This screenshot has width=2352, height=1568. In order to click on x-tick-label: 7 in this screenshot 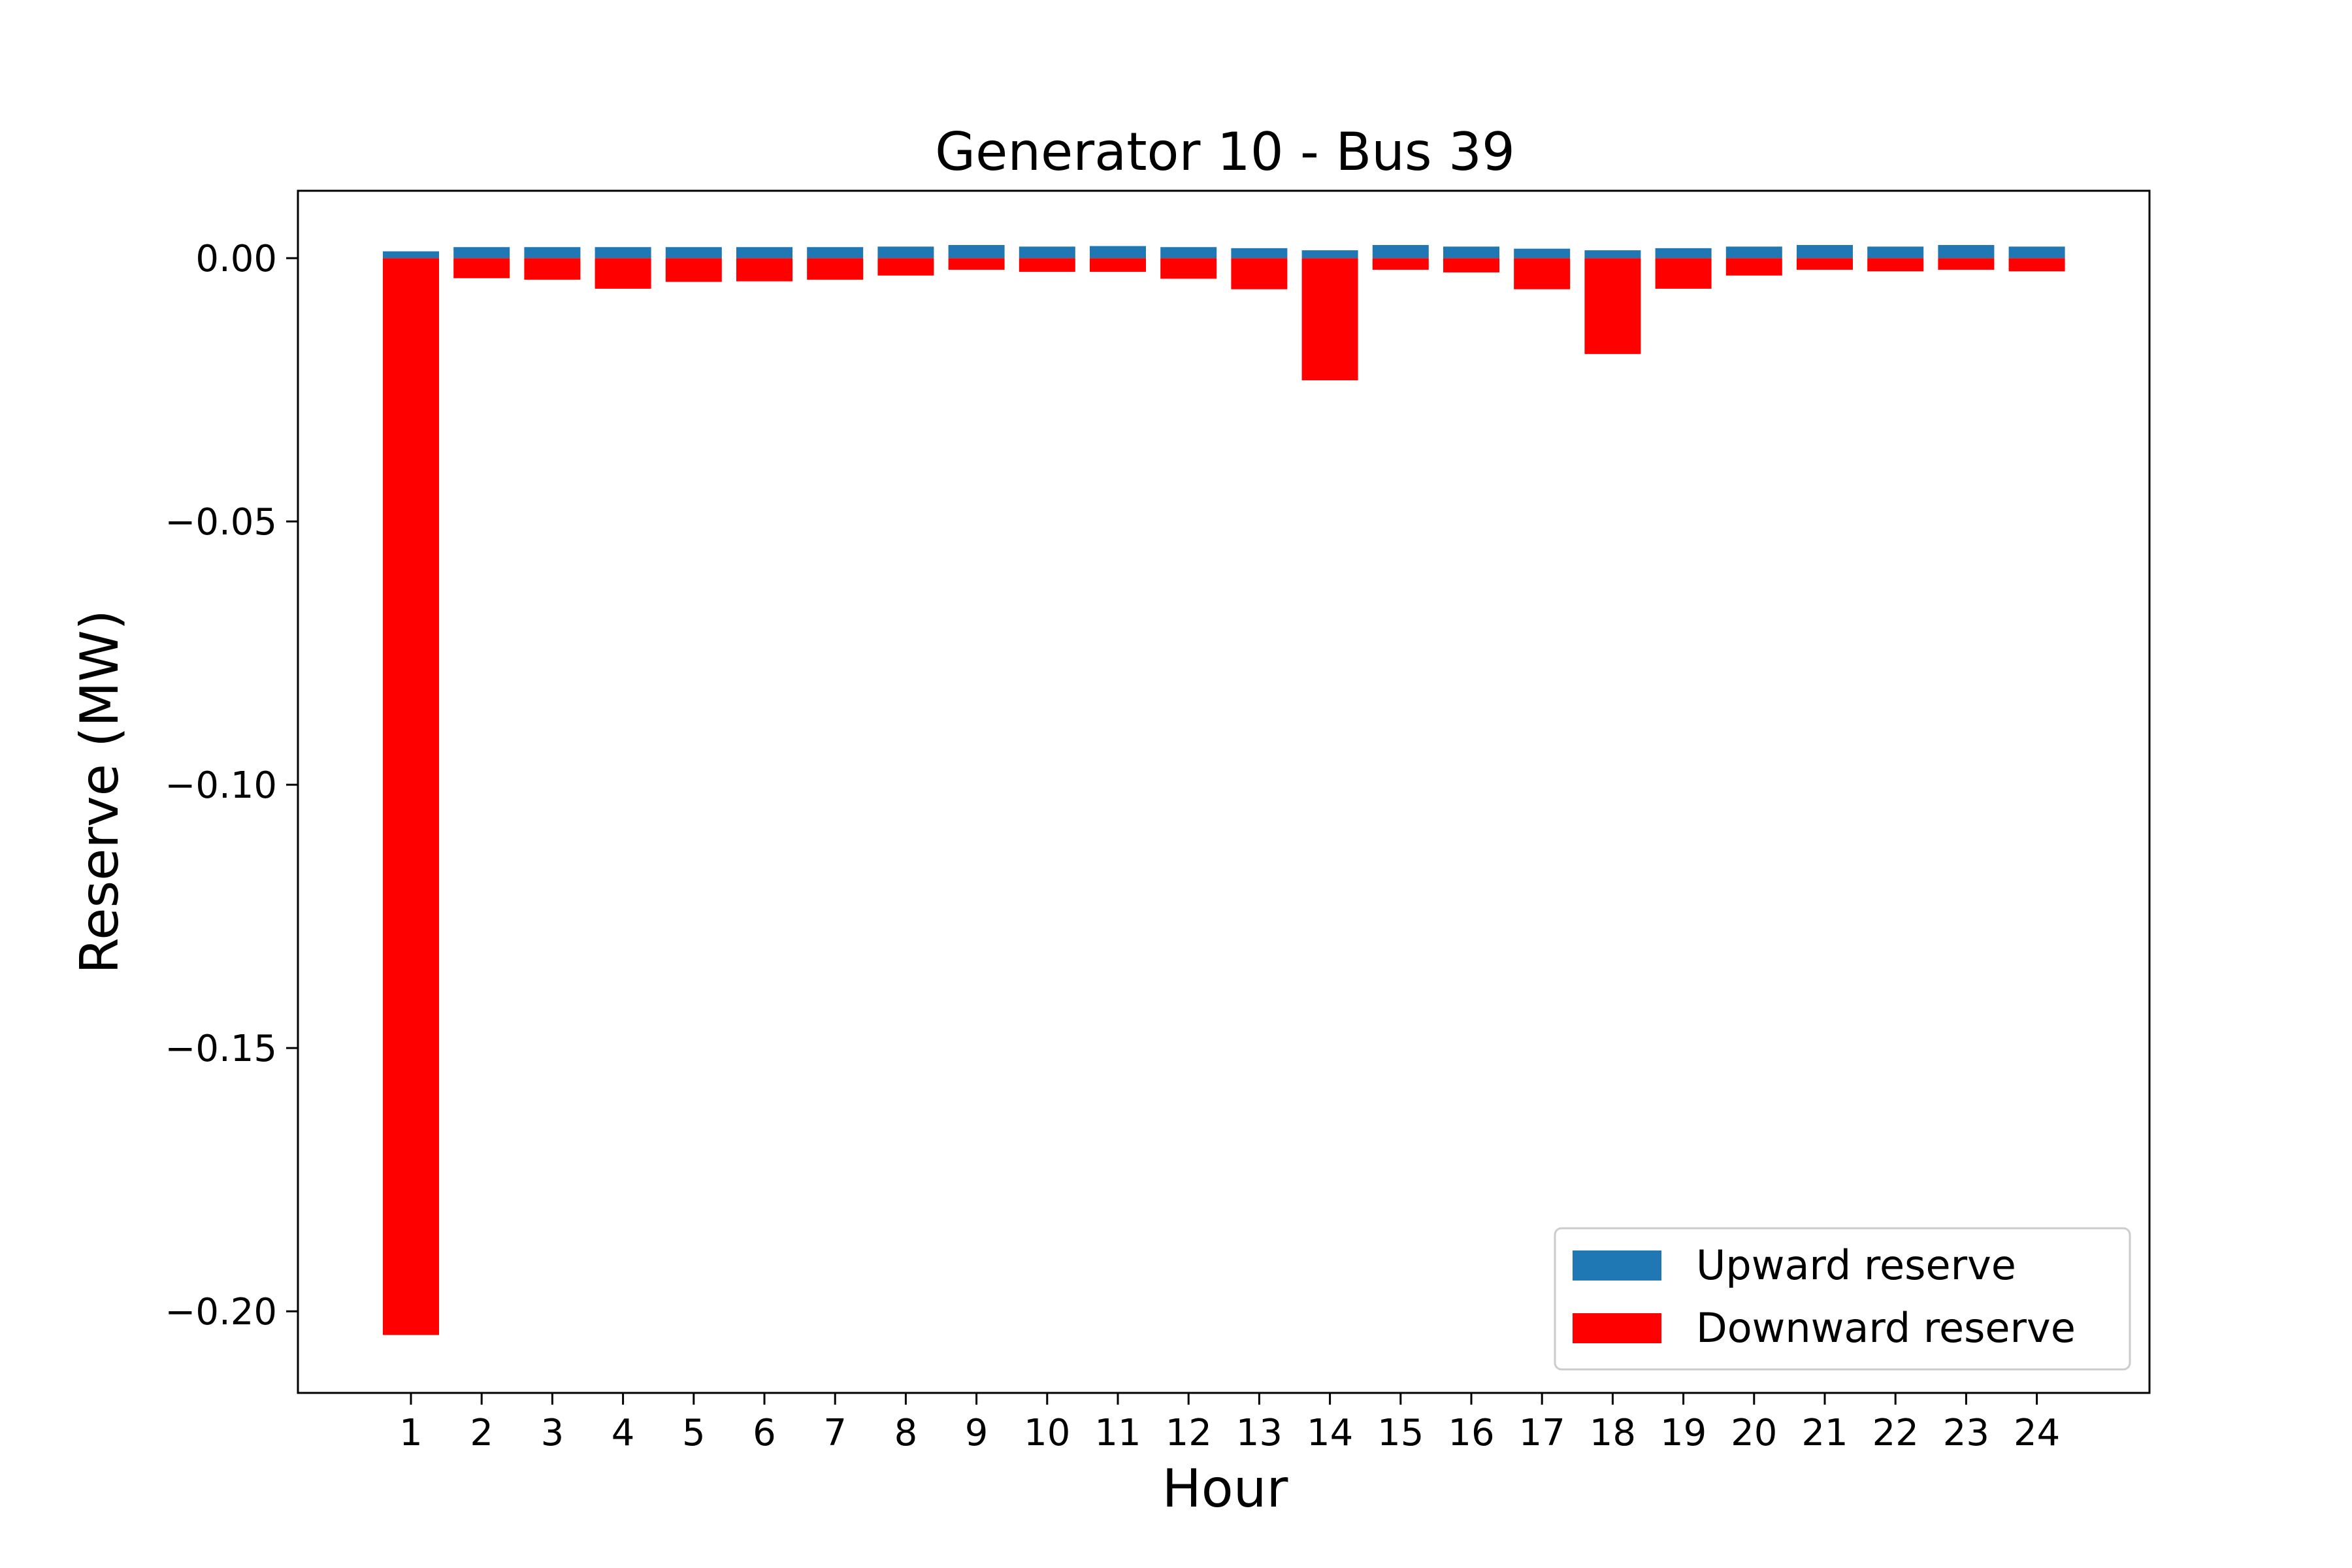, I will do `click(835, 1433)`.